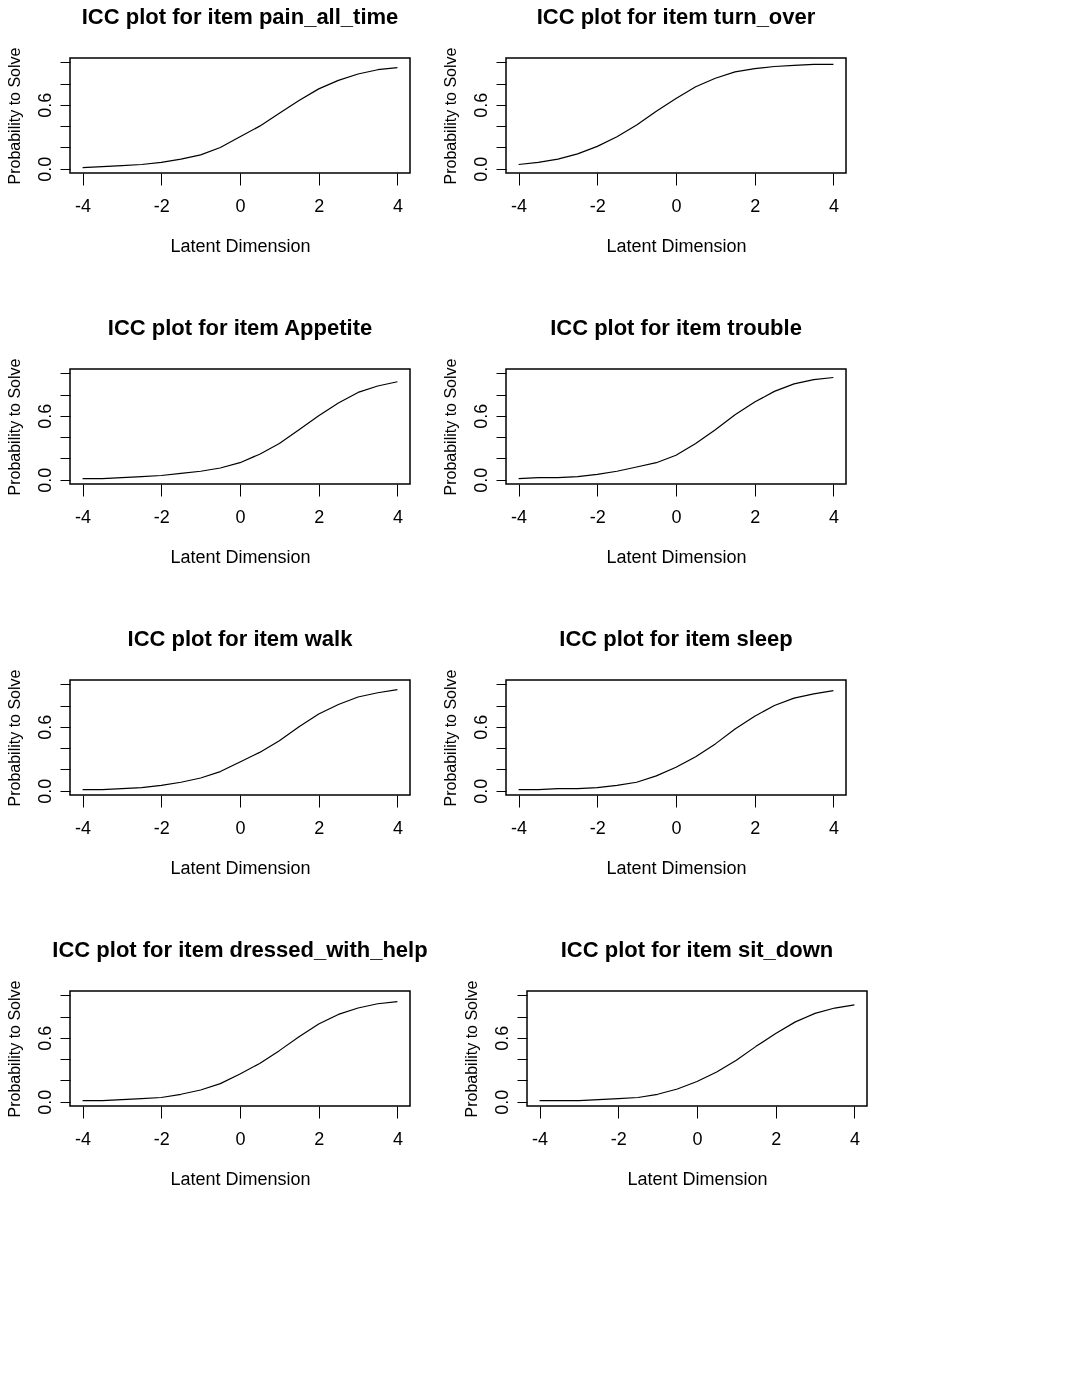 This screenshot has height=1397, width=1067. Describe the element at coordinates (676, 639) in the screenshot. I see `chart-title: ICC plot for item sleep` at that location.